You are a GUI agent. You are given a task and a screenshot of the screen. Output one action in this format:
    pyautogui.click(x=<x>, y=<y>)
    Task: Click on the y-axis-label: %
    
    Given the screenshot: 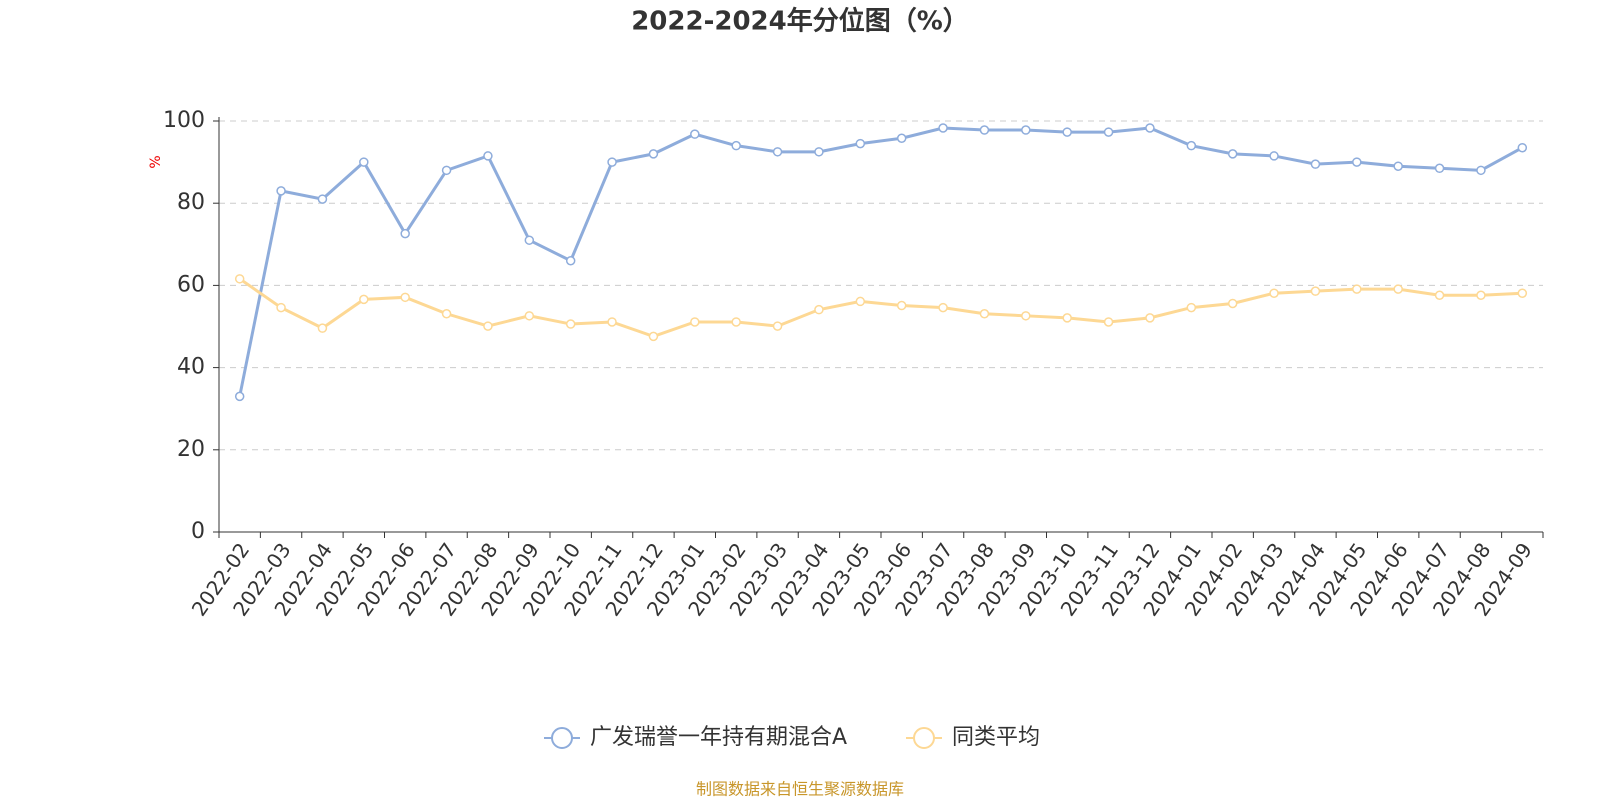 What is the action you would take?
    pyautogui.click(x=156, y=161)
    